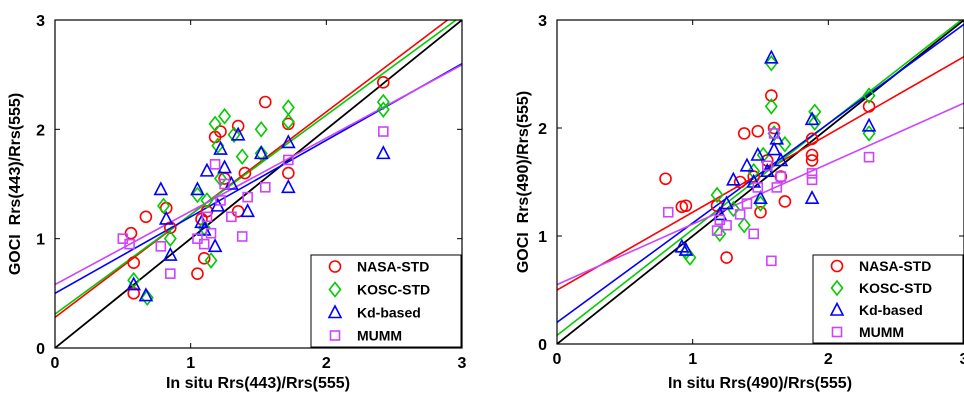  I want to click on series-mumm, so click(253, 202).